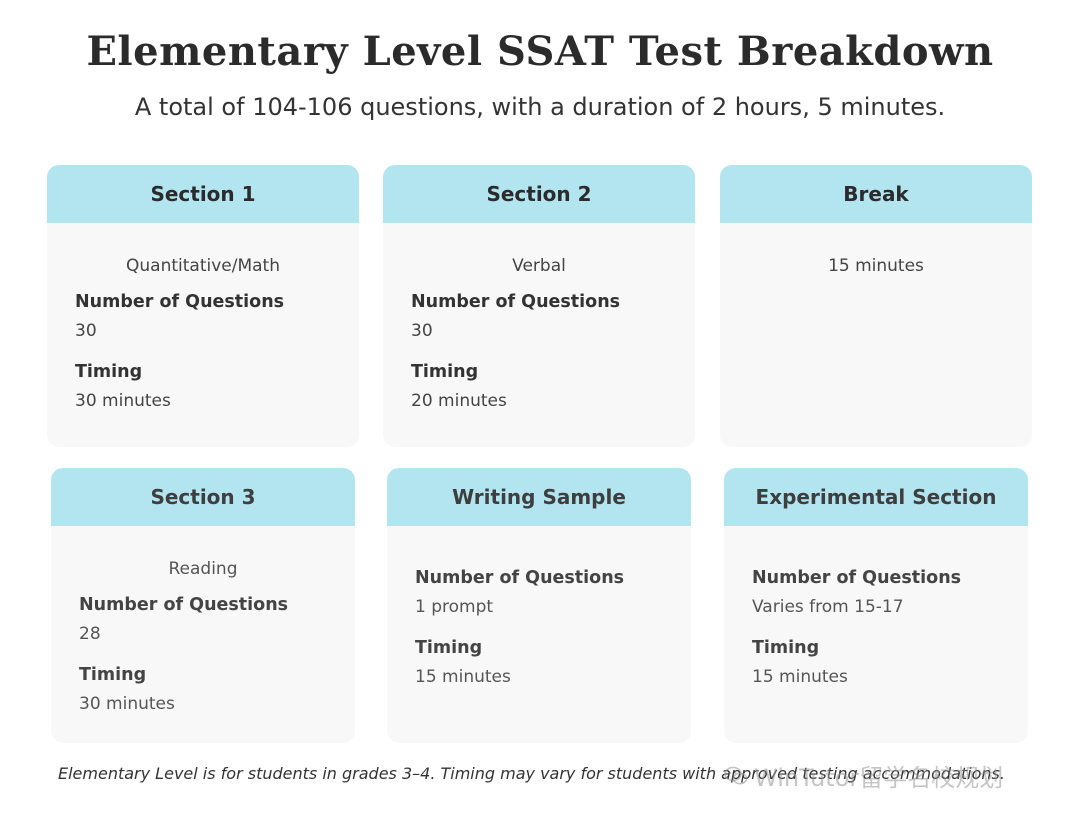 This screenshot has height=819, width=1080. What do you see at coordinates (459, 401) in the screenshot?
I see `timing-value: 20 minutes` at bounding box center [459, 401].